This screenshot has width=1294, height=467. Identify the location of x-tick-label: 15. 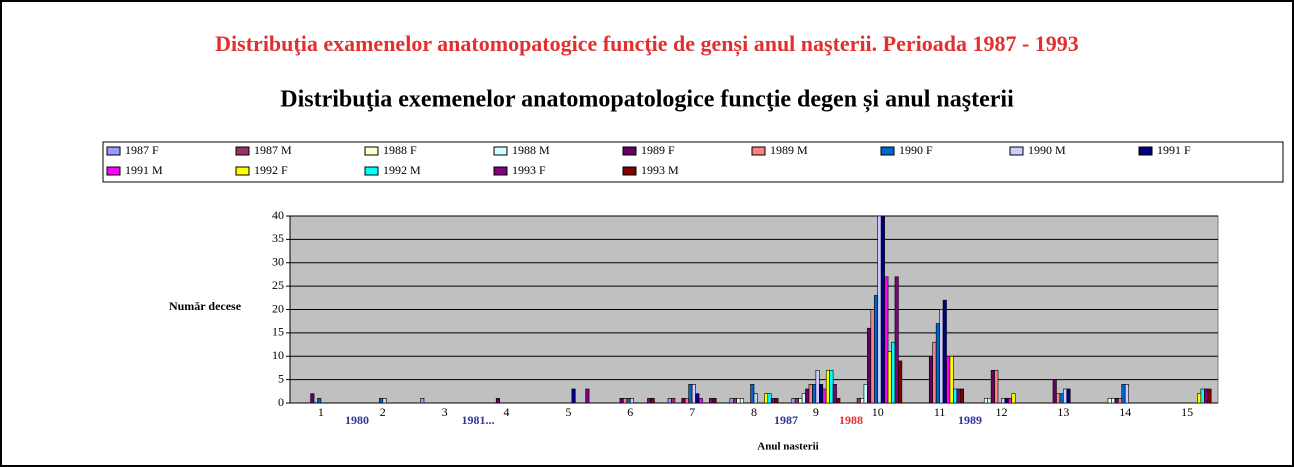
(1187, 412).